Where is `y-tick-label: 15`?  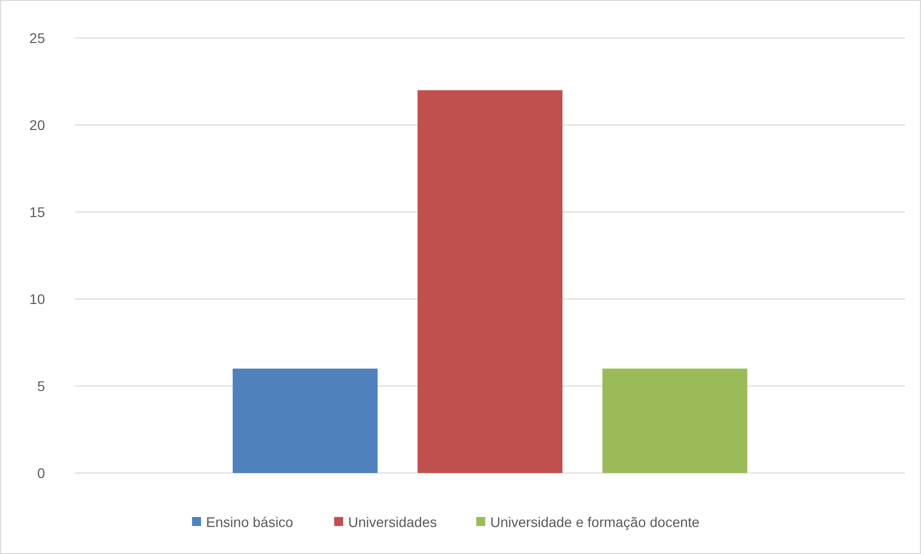 y-tick-label: 15 is located at coordinates (37, 212).